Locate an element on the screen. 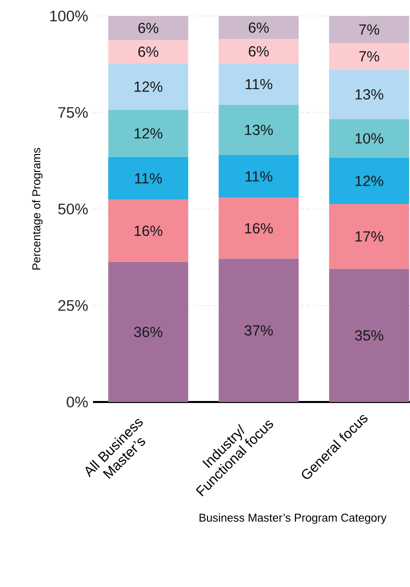 The image size is (410, 587). y-tick-label: 75% is located at coordinates (73, 112).